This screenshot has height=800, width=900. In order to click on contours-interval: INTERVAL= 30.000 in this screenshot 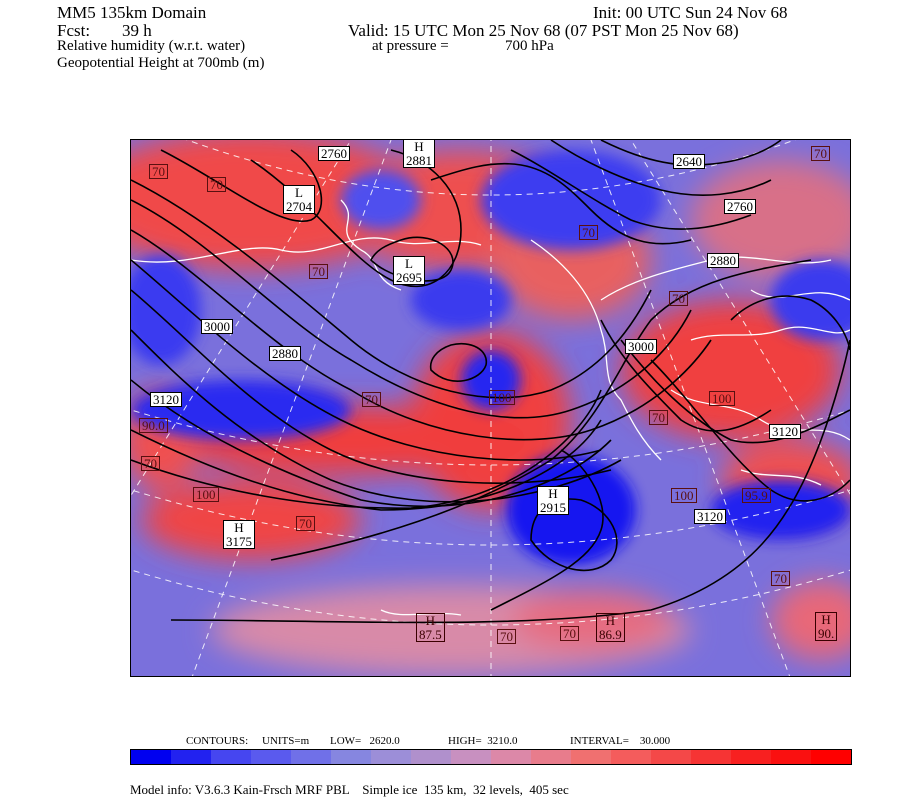, I will do `click(620, 741)`.